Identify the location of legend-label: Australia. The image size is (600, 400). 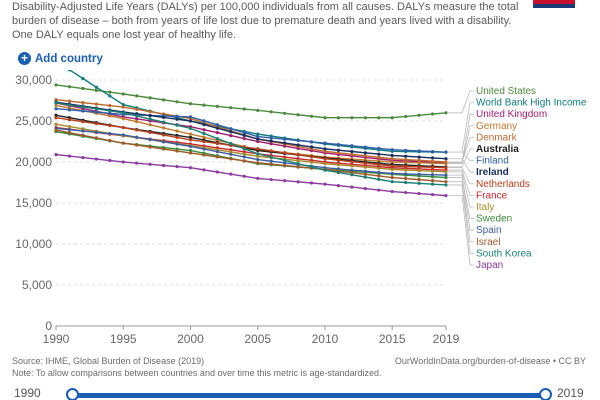
(497, 149).